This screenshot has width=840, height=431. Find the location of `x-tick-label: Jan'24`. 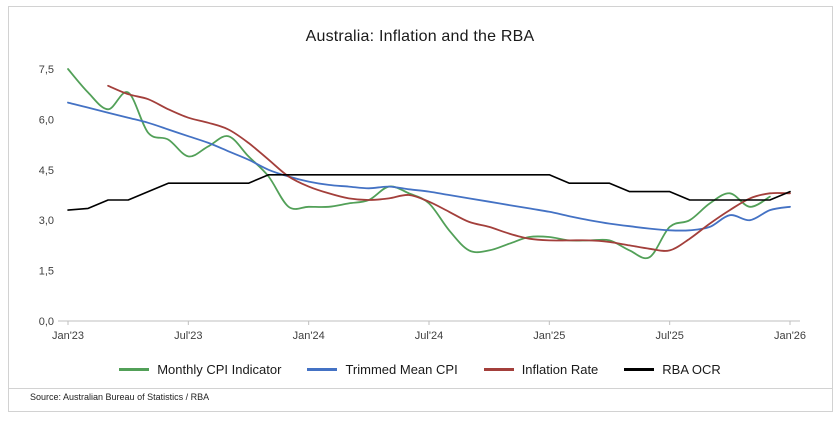

x-tick-label: Jan'24 is located at coordinates (309, 336).